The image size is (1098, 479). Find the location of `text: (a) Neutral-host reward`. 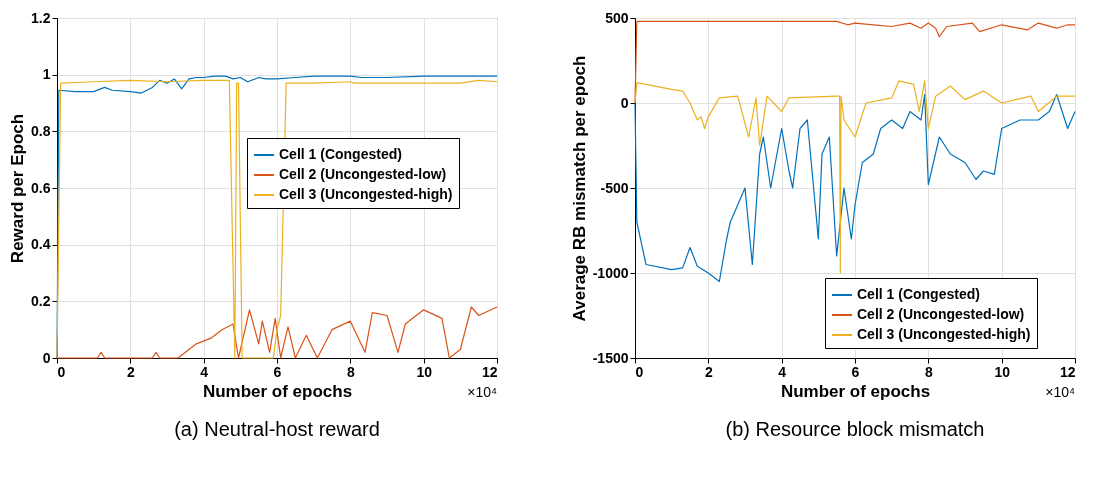

text: (a) Neutral-host reward is located at coordinates (277, 429).